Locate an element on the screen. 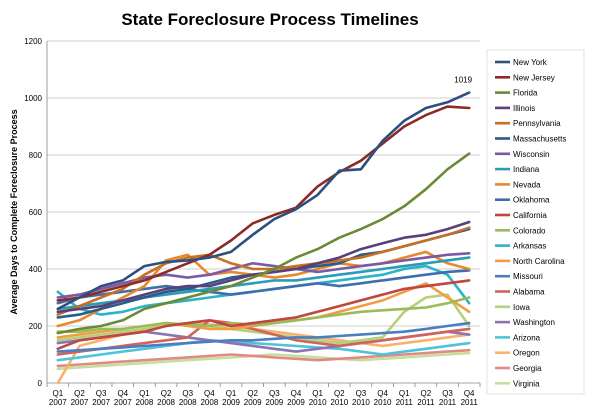 The height and width of the screenshot is (409, 591). series-line-missouri is located at coordinates (263, 337).